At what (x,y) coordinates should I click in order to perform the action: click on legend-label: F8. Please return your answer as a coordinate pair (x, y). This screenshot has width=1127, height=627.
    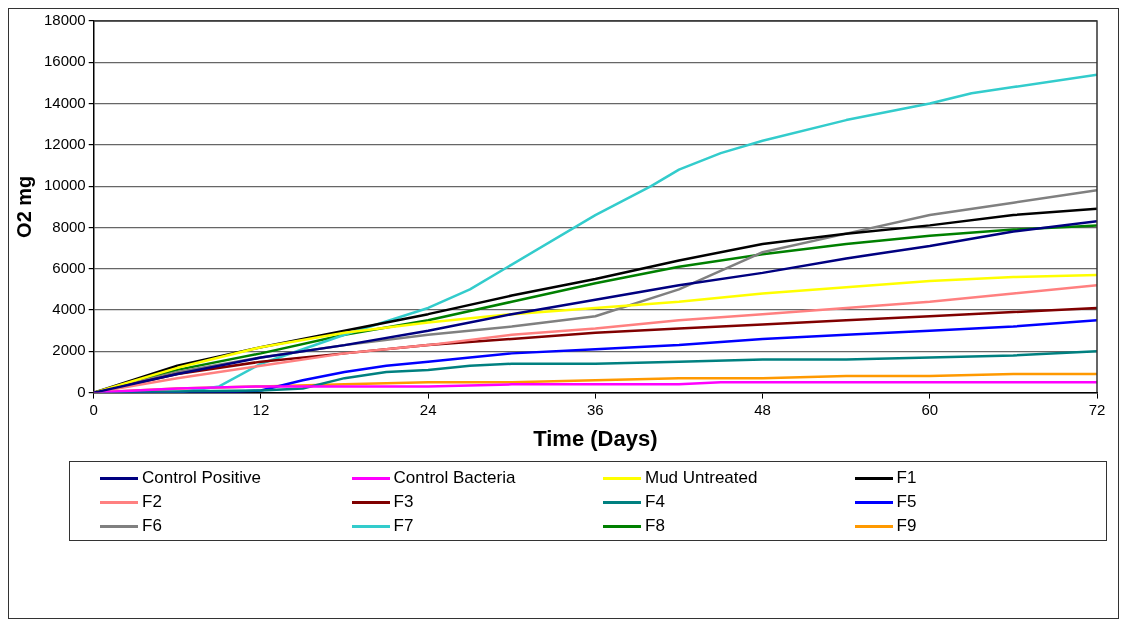
    Looking at the image, I should click on (655, 526).